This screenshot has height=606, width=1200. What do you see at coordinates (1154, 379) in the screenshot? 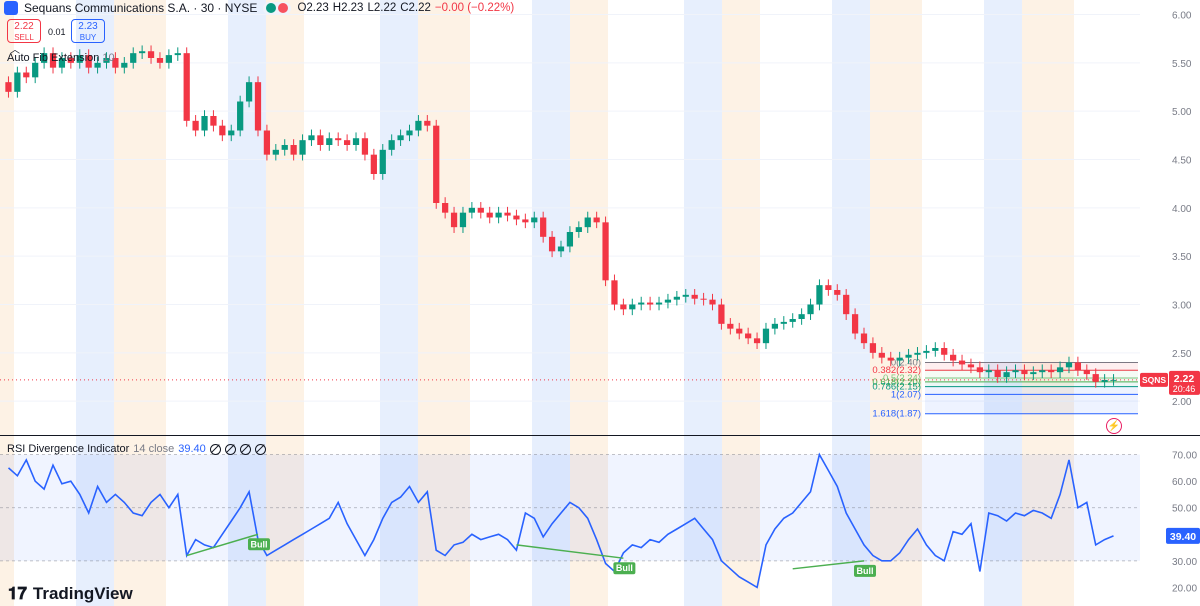
I see `symbol-tag-box` at bounding box center [1154, 379].